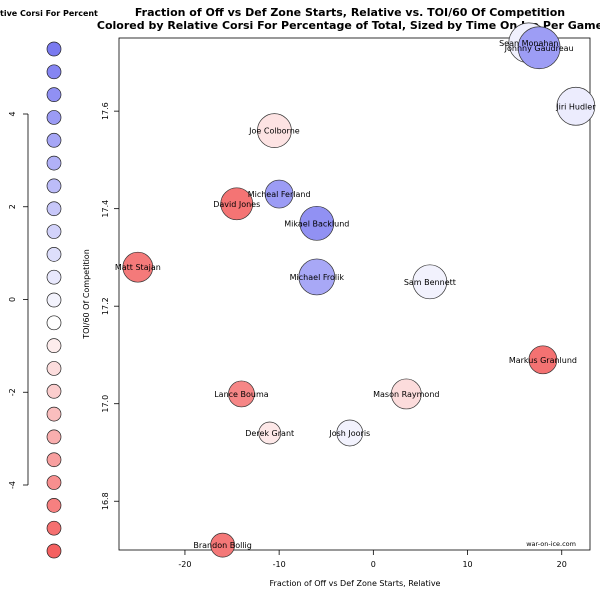 The image size is (600, 600). Describe the element at coordinates (12, 392) in the screenshot. I see `legend-tick-label: -2` at that location.